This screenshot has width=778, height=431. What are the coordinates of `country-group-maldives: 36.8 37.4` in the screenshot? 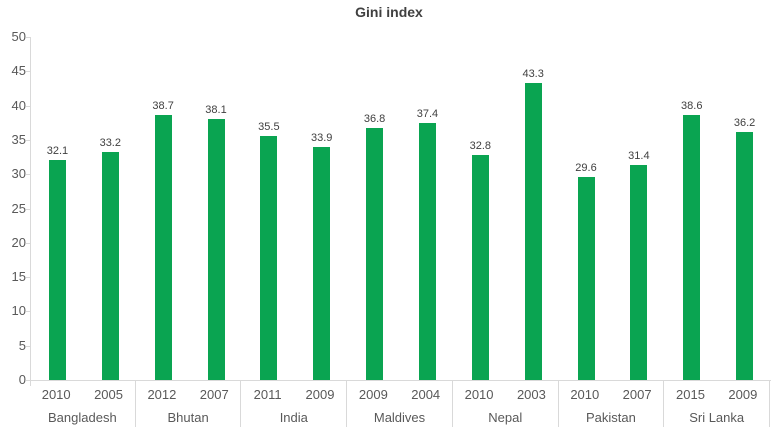 It's located at (401, 208).